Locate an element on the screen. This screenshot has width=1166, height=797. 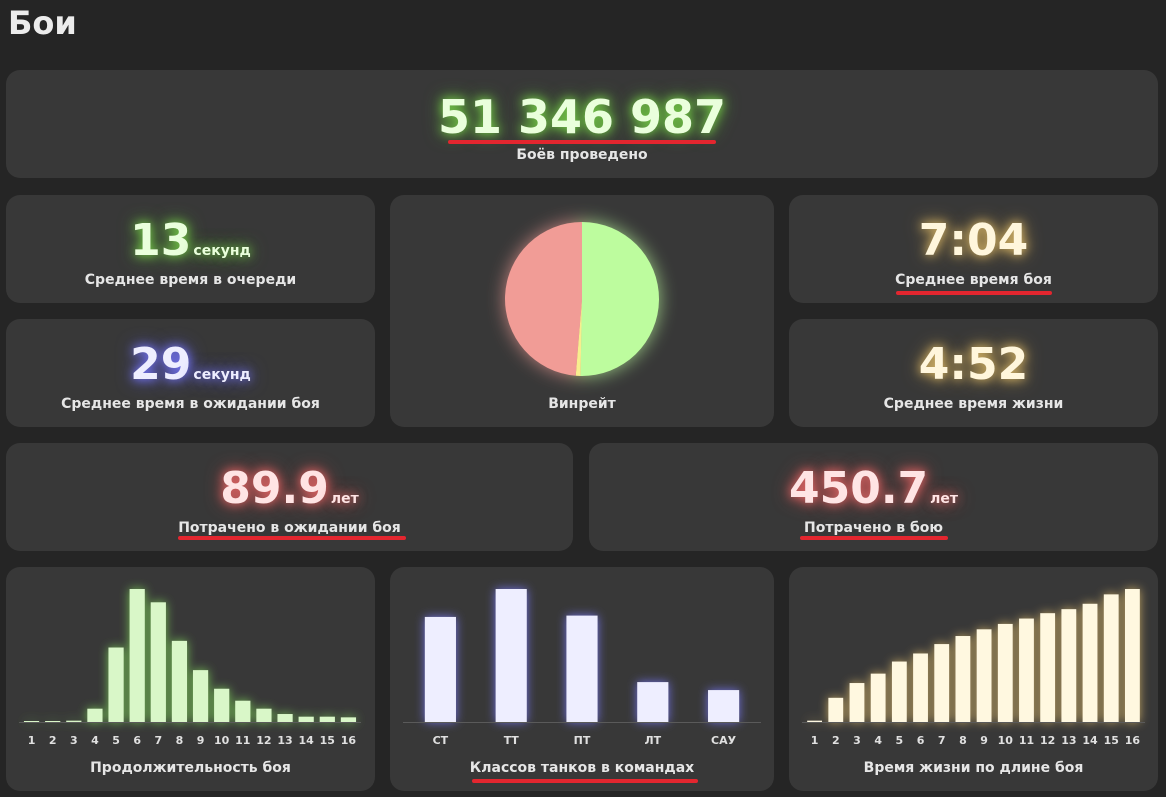
total-battles-underline is located at coordinates (582, 142).